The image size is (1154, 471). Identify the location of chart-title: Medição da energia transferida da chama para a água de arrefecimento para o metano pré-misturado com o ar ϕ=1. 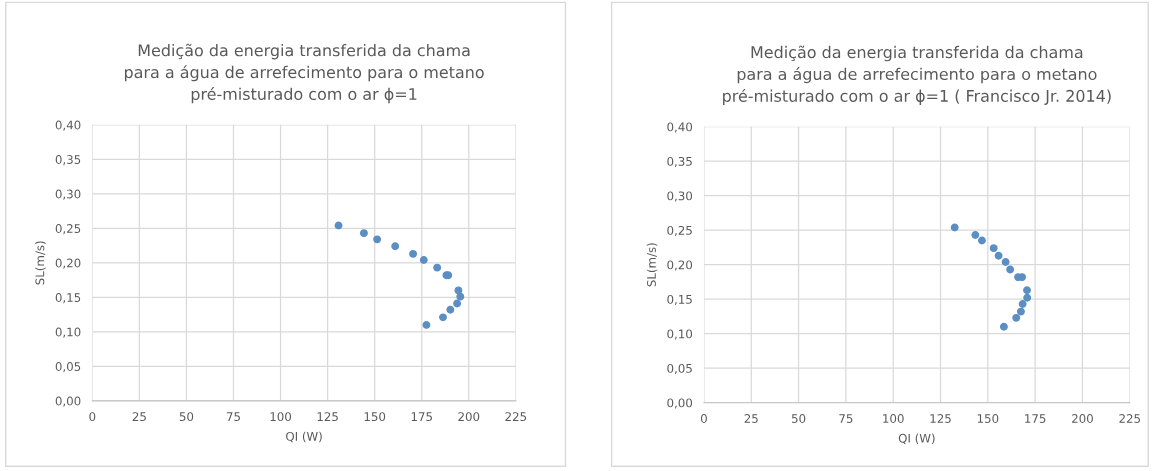
(304, 73).